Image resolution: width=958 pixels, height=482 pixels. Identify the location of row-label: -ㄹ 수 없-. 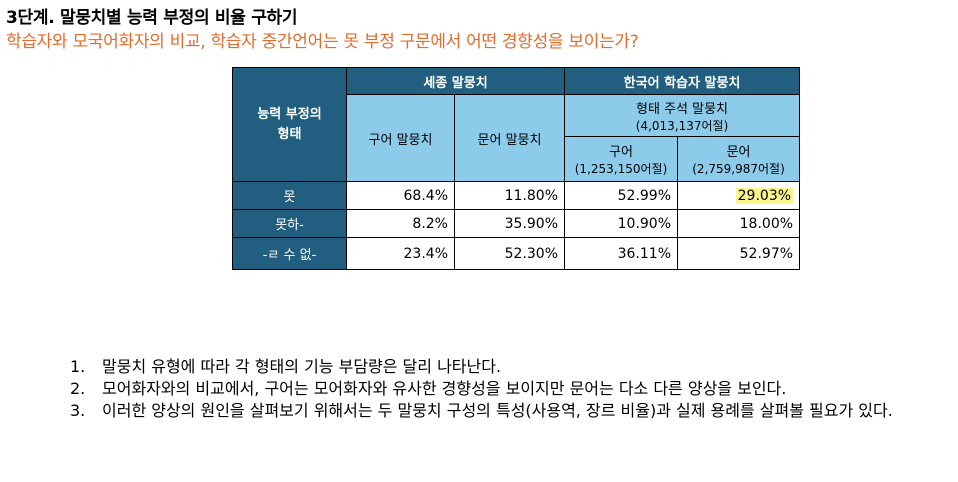
(289, 253).